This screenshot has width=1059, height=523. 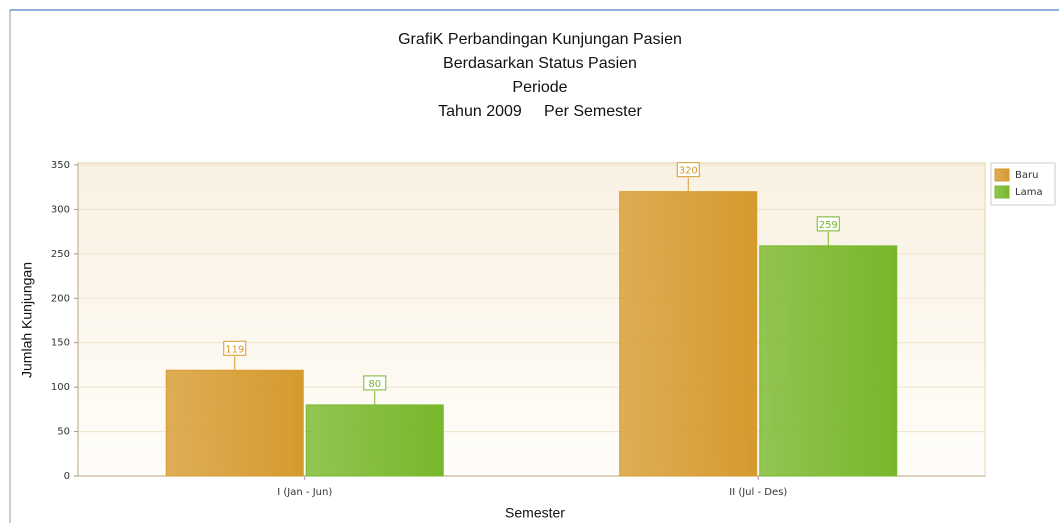 I want to click on y-tick-label: 350, so click(x=60, y=165).